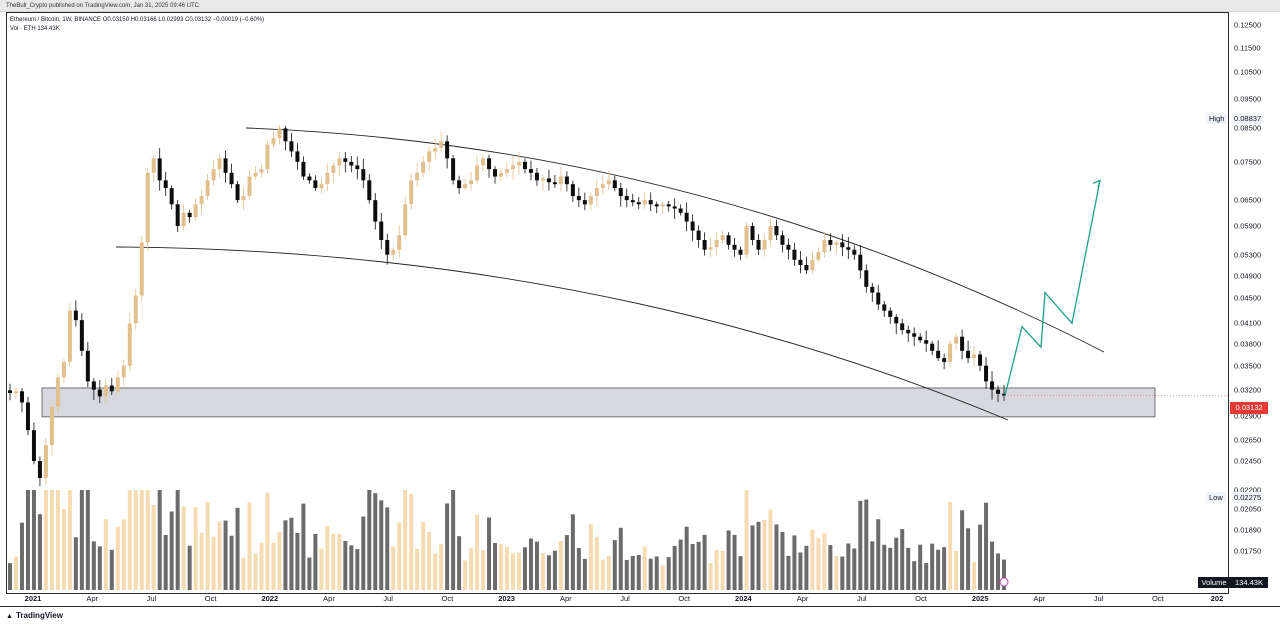  Describe the element at coordinates (1247, 48) in the screenshot. I see `price-tick-label: 0.11500` at that location.